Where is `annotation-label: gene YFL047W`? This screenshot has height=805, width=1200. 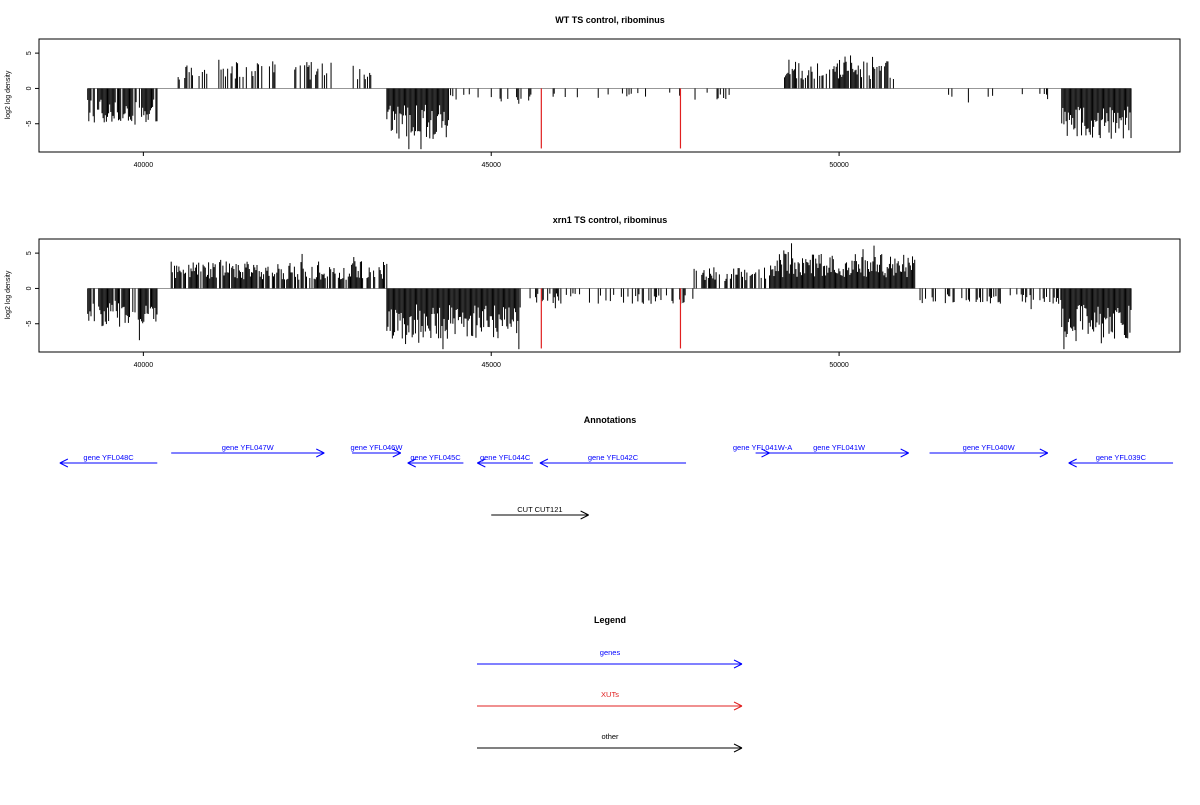 annotation-label: gene YFL047W is located at coordinates (248, 447).